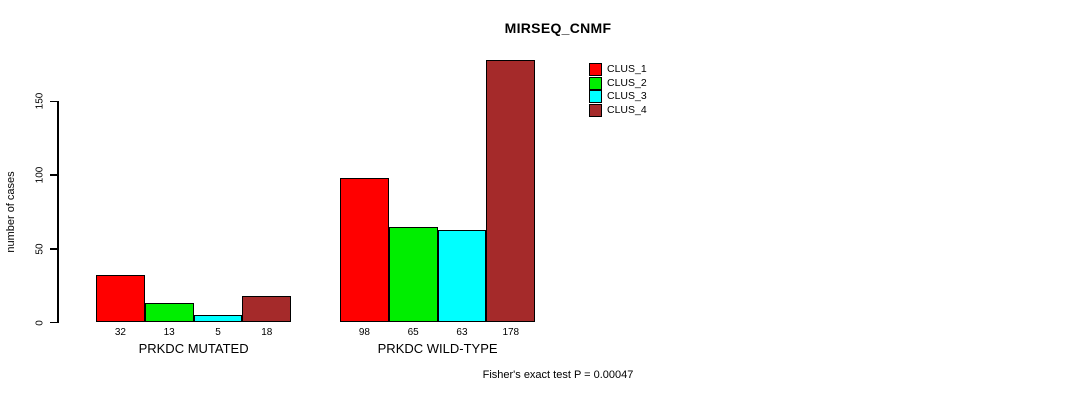 This screenshot has height=400, width=1090. I want to click on bar-value-label: 32, so click(120, 332).